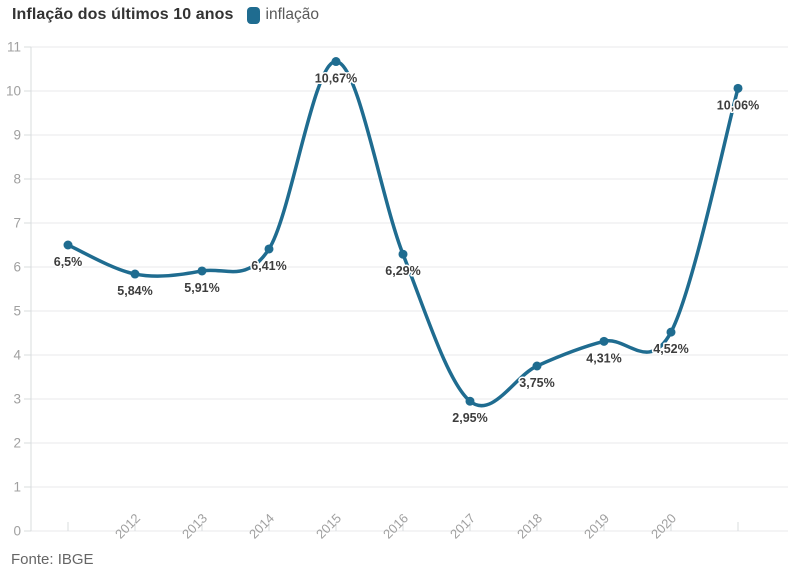 Image resolution: width=796 pixels, height=575 pixels. Describe the element at coordinates (603, 358) in the screenshot. I see `data-point-label: 4,31%` at that location.